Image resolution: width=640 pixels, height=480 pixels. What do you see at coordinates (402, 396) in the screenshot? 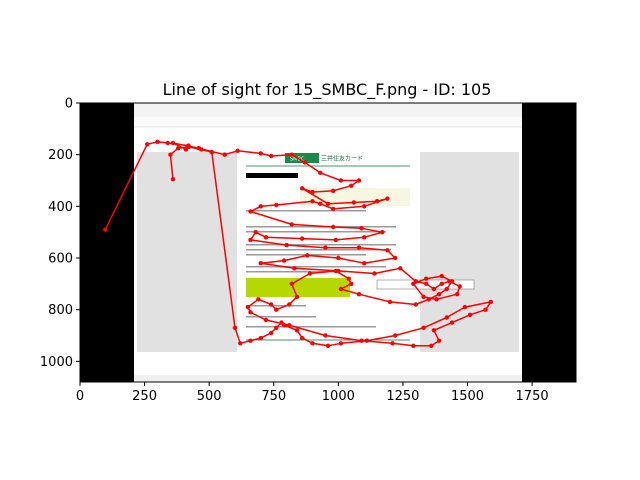
I see `x-tick-label: 1250` at bounding box center [402, 396].